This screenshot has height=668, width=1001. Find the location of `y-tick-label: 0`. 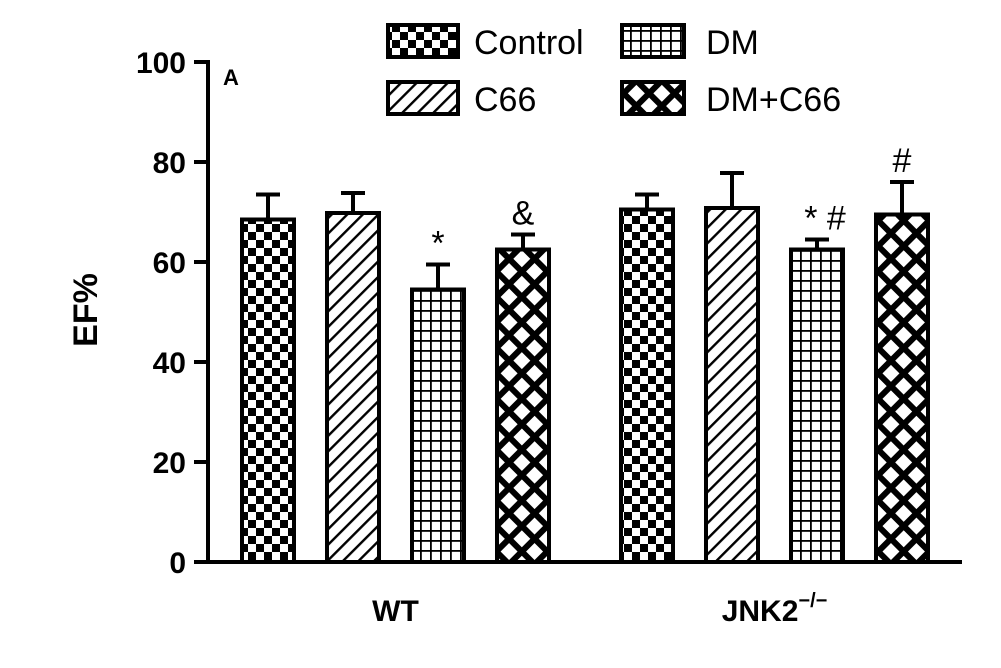

y-tick-label: 0 is located at coordinates (177, 563).